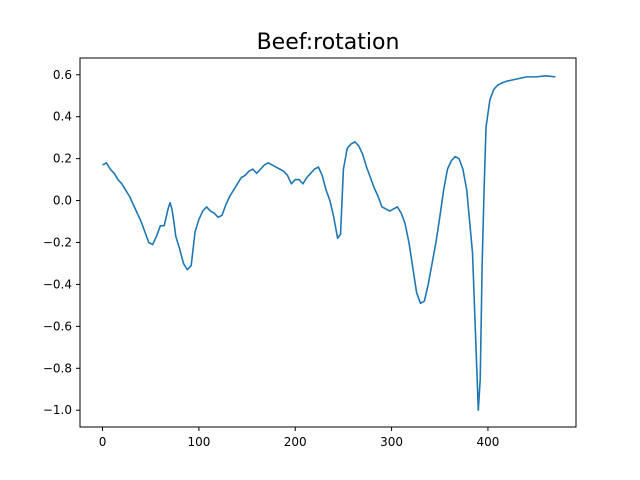 This screenshot has height=480, width=640. I want to click on y-tick-label: 0.4, so click(62, 117).